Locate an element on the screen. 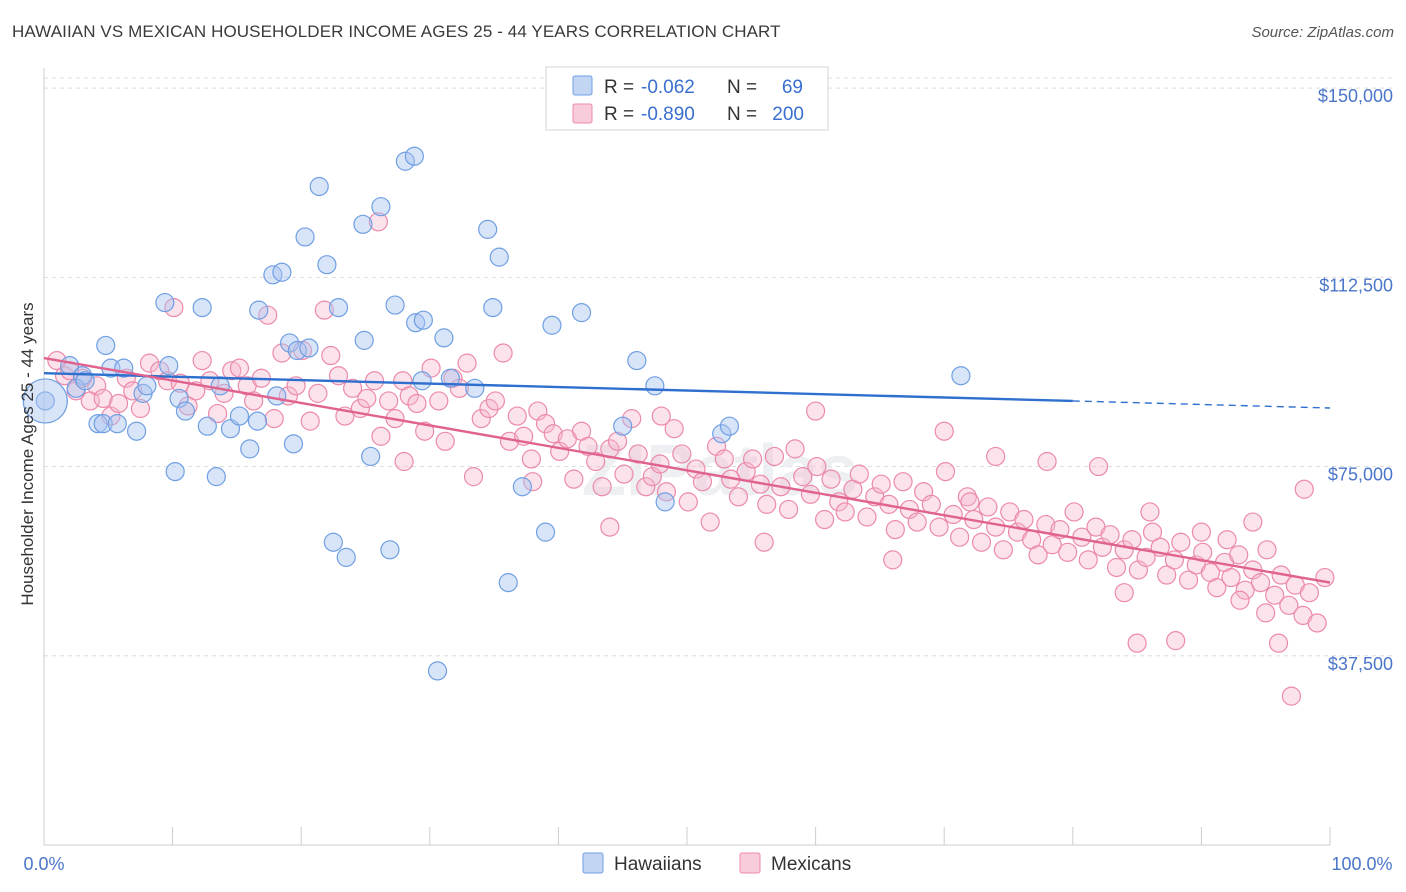  y-tick-labels: $37,500 $75,000 $112,500 $150,000 is located at coordinates (1355, 380).